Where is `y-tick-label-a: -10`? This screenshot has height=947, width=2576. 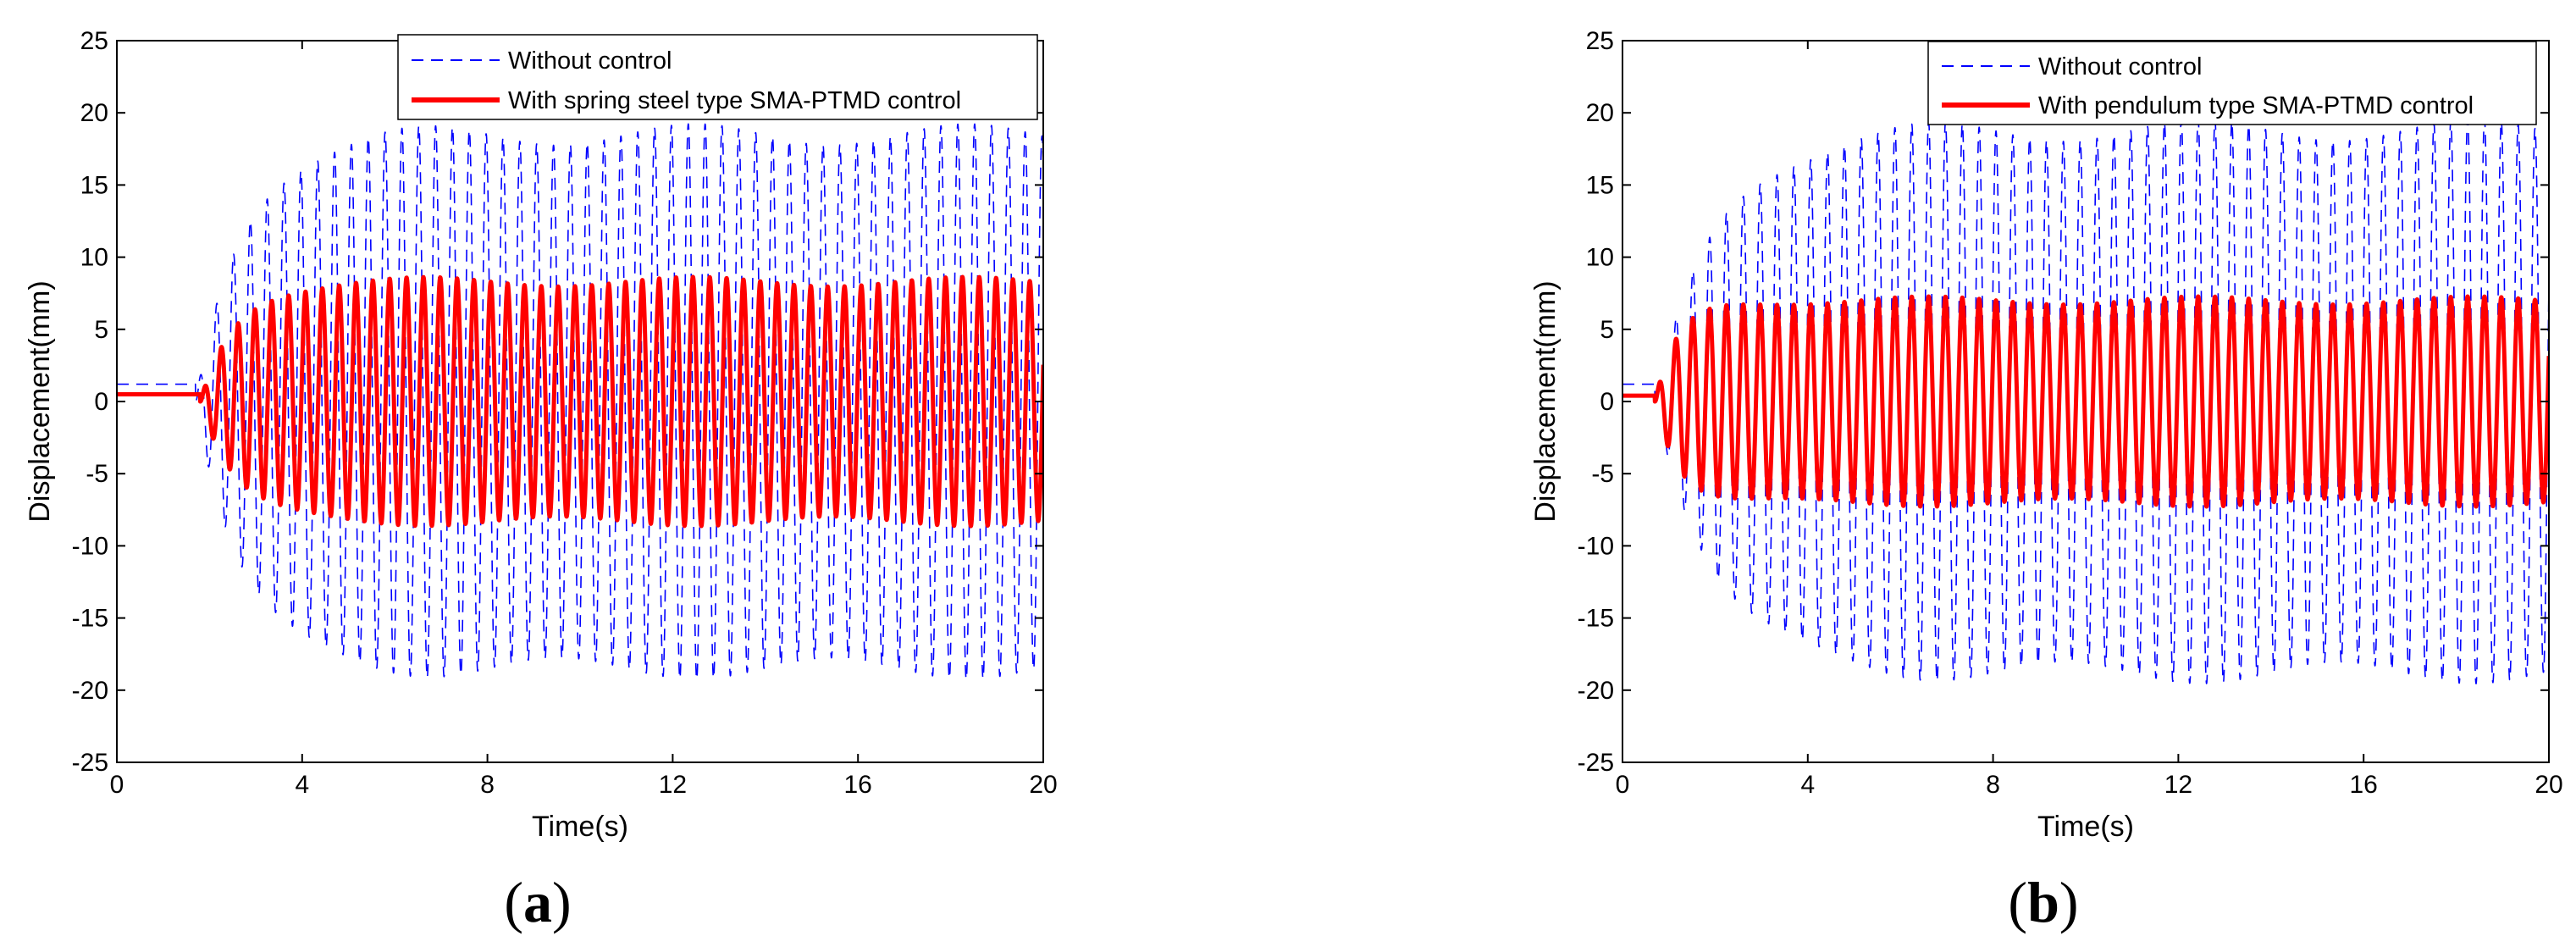
y-tick-label-a: -10 is located at coordinates (90, 546).